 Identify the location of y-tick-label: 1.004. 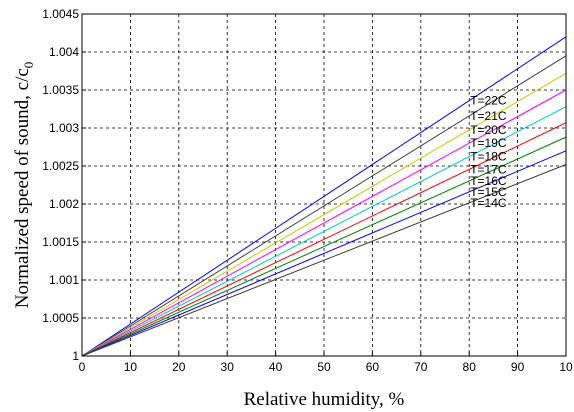
(64, 52).